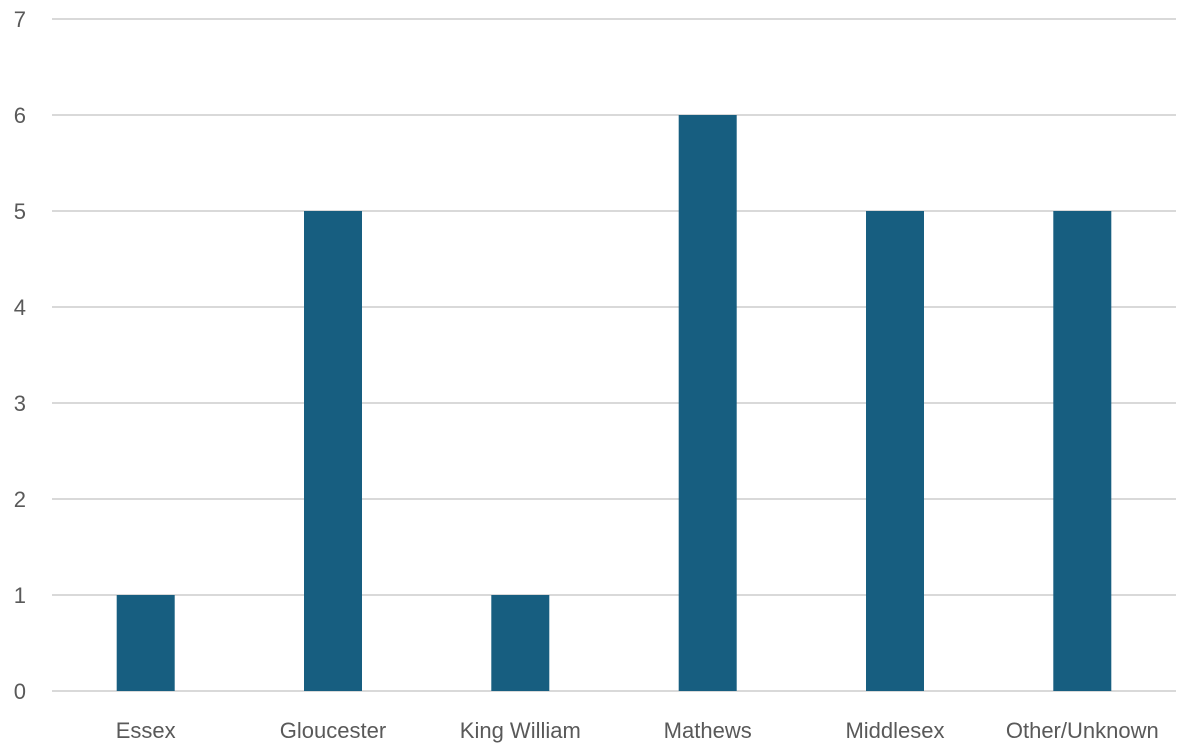 The image size is (1181, 746). What do you see at coordinates (333, 451) in the screenshot?
I see `bar-gloucester` at bounding box center [333, 451].